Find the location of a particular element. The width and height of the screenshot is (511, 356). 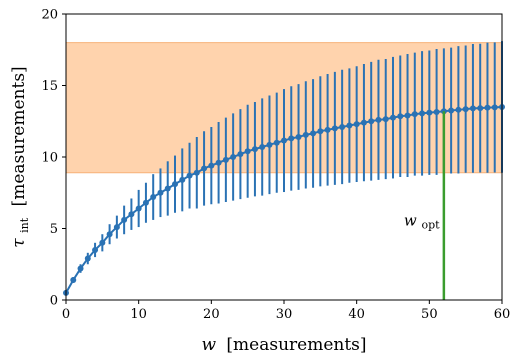

x-tick-label-20: 20 is located at coordinates (211, 314).